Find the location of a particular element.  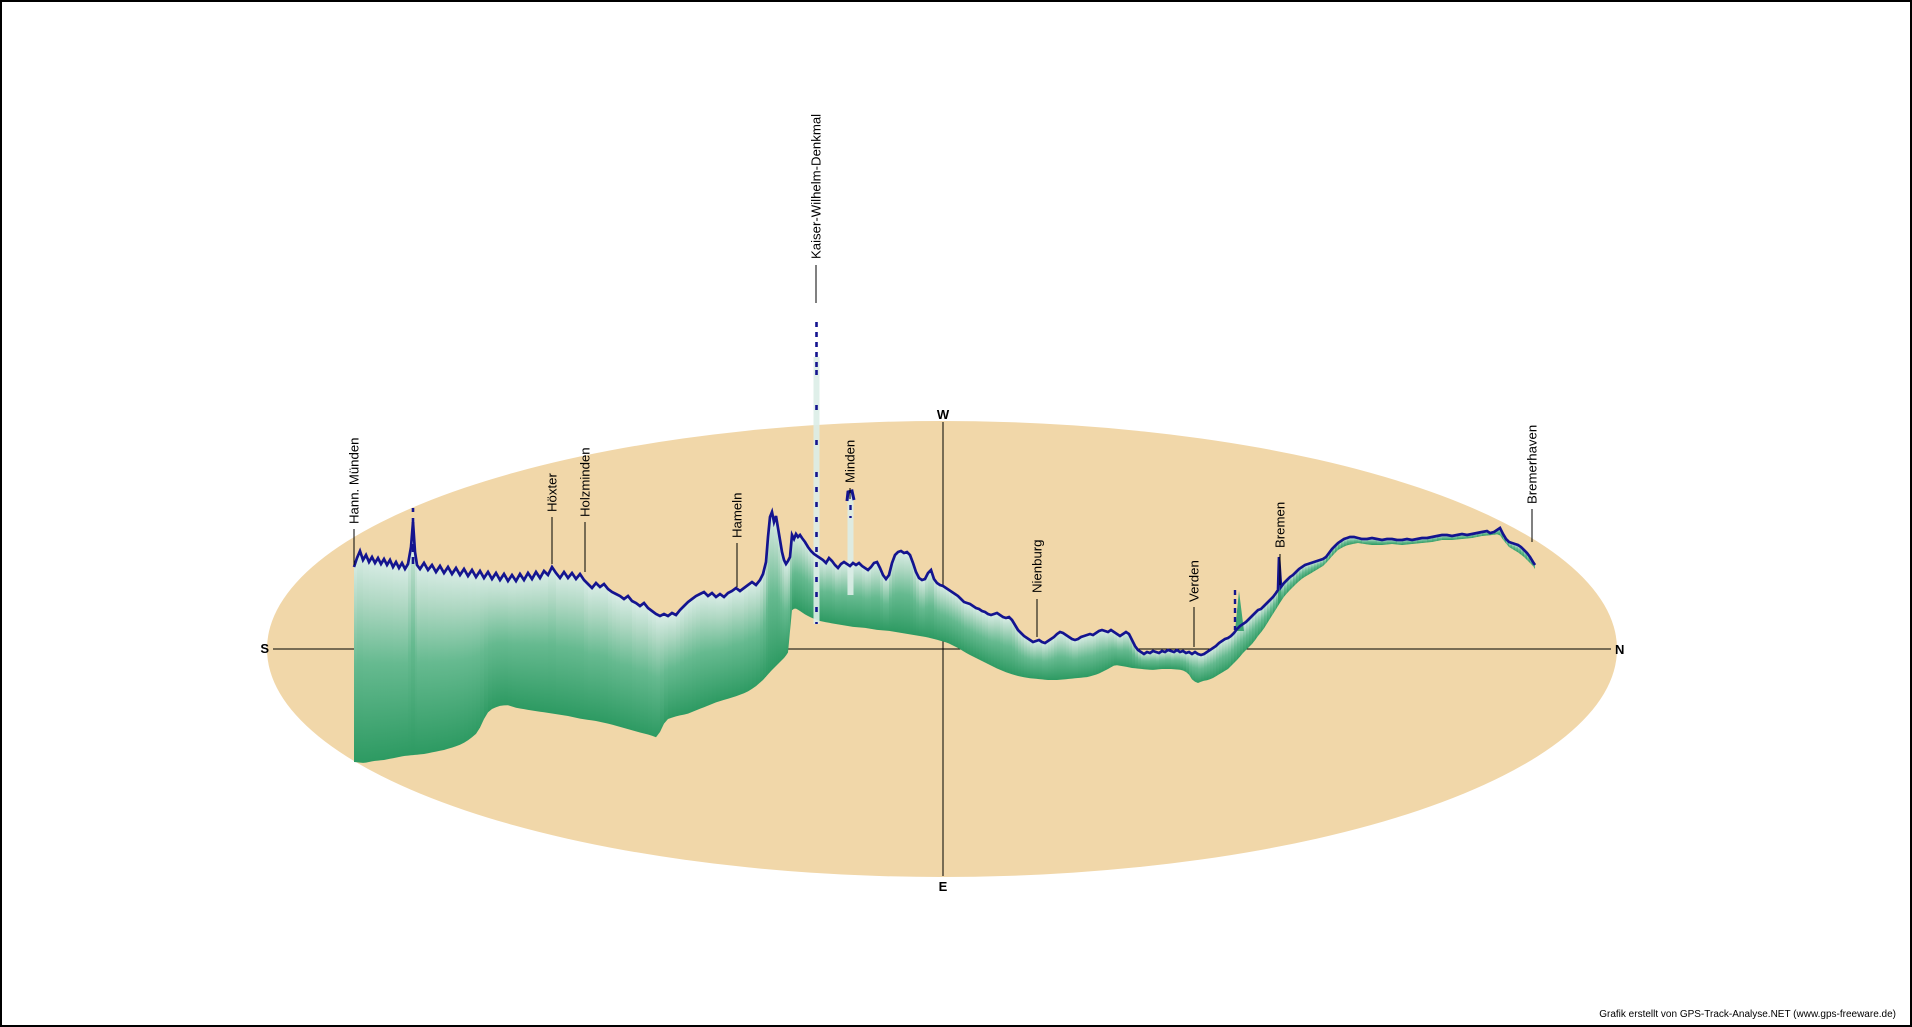

compass-label-east: E is located at coordinates (943, 886).